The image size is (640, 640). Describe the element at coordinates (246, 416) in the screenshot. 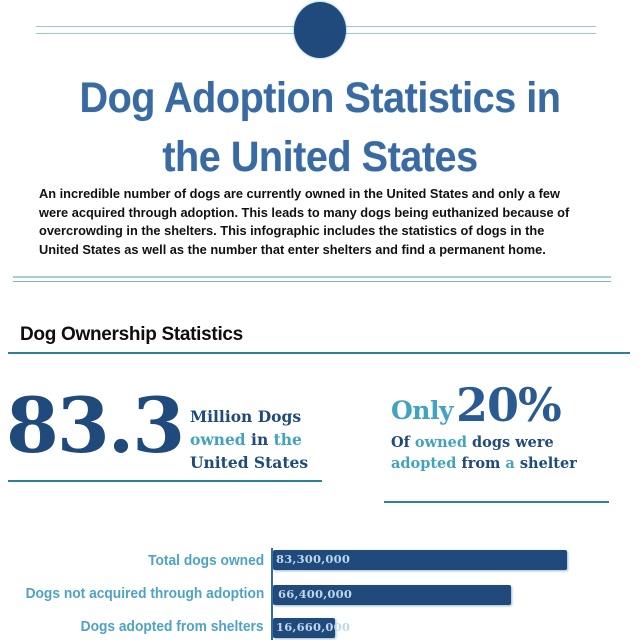

I see `caption-line1: Million Dogs` at that location.